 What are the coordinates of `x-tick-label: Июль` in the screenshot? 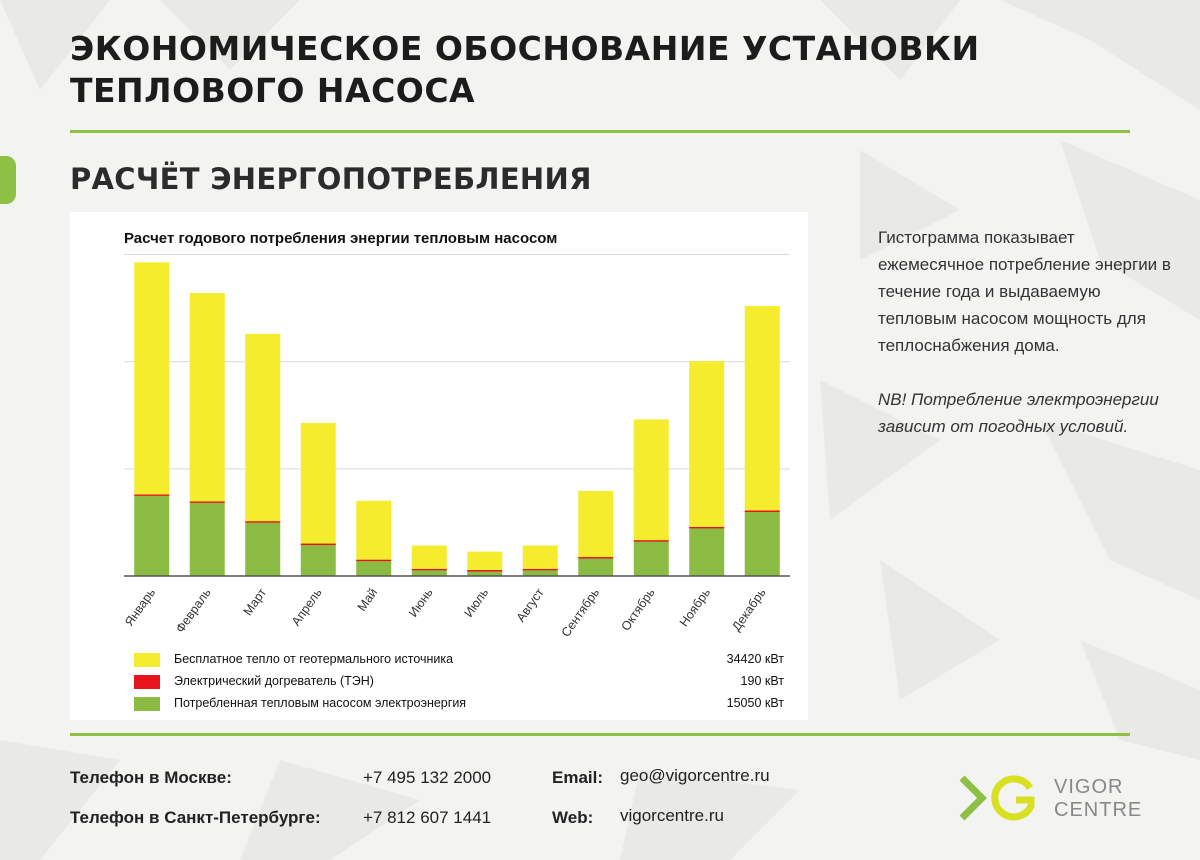 It's located at (476, 603).